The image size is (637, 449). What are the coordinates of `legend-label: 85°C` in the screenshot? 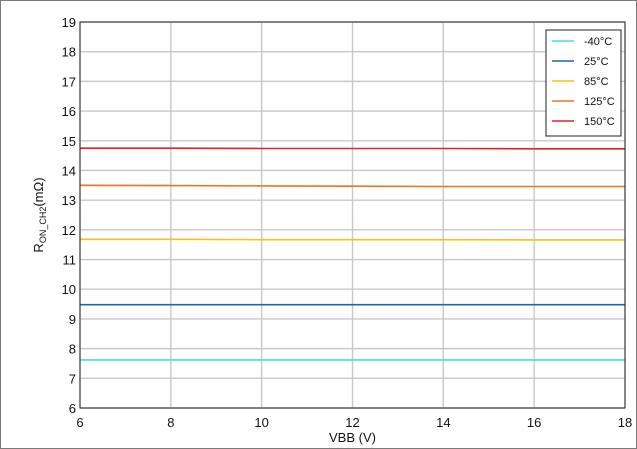 It's located at (596, 82).